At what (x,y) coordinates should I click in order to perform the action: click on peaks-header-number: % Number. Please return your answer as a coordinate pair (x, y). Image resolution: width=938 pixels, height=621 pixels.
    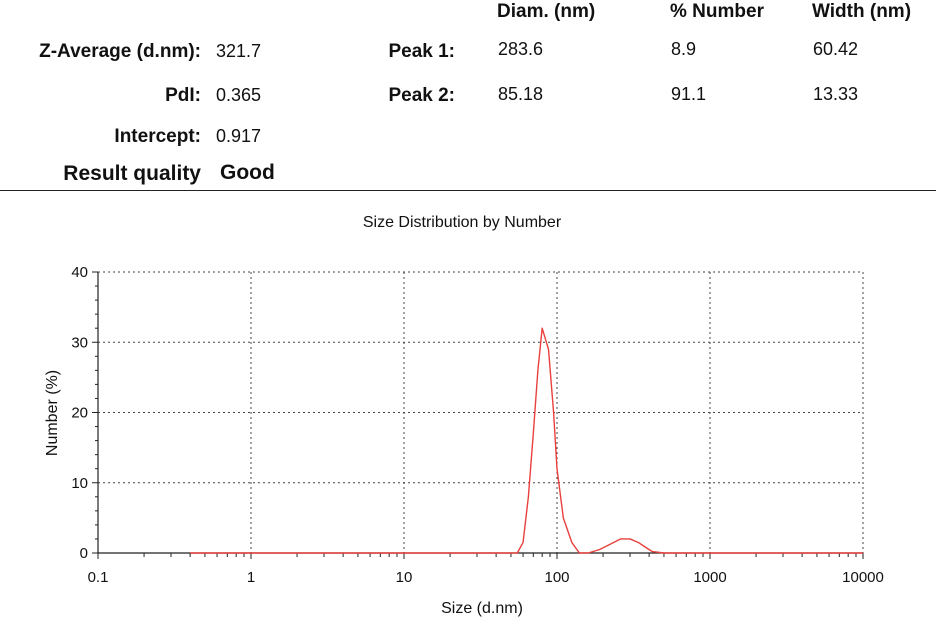
    Looking at the image, I should click on (717, 11).